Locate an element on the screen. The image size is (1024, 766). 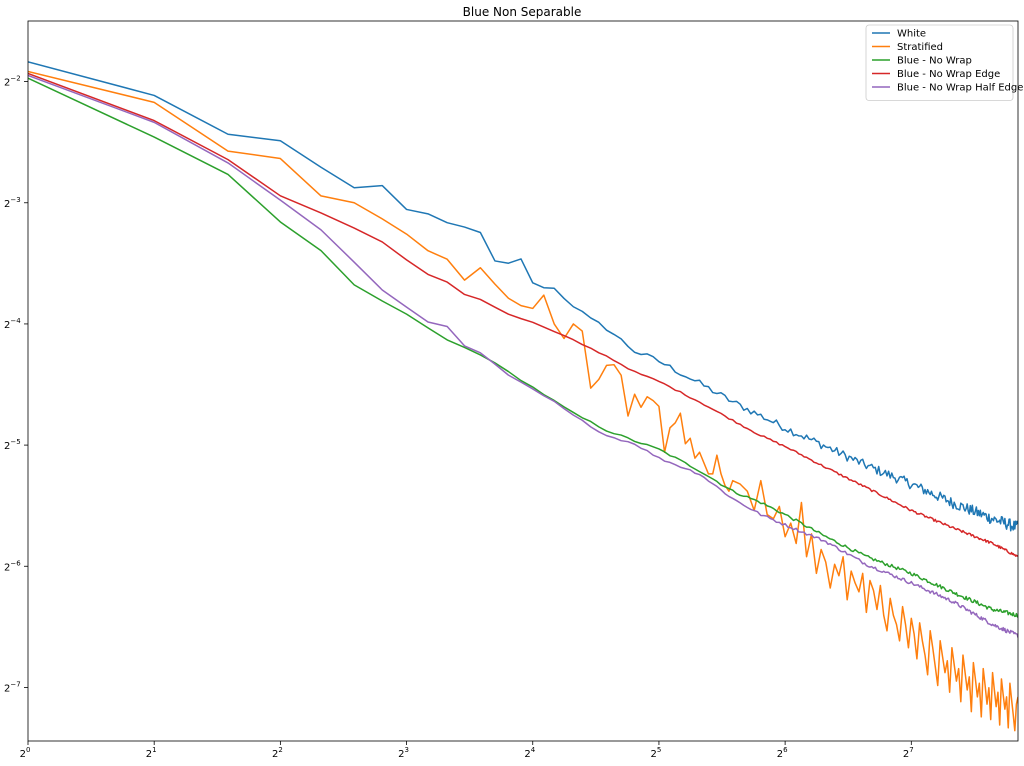
y-tick-label-4: 2−6 is located at coordinates (12, 566).